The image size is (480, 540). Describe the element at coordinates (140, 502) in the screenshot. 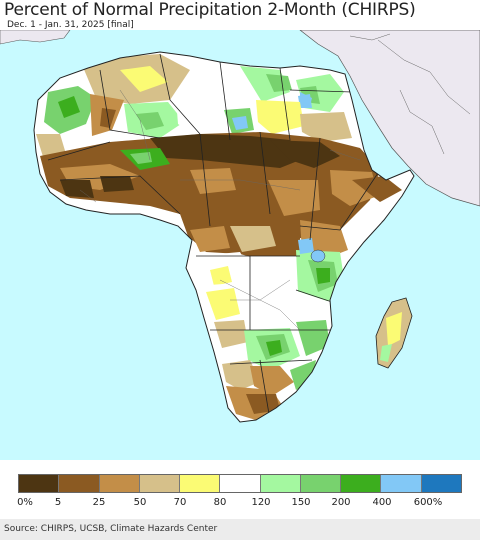

I see `legend-label-3: 50` at that location.